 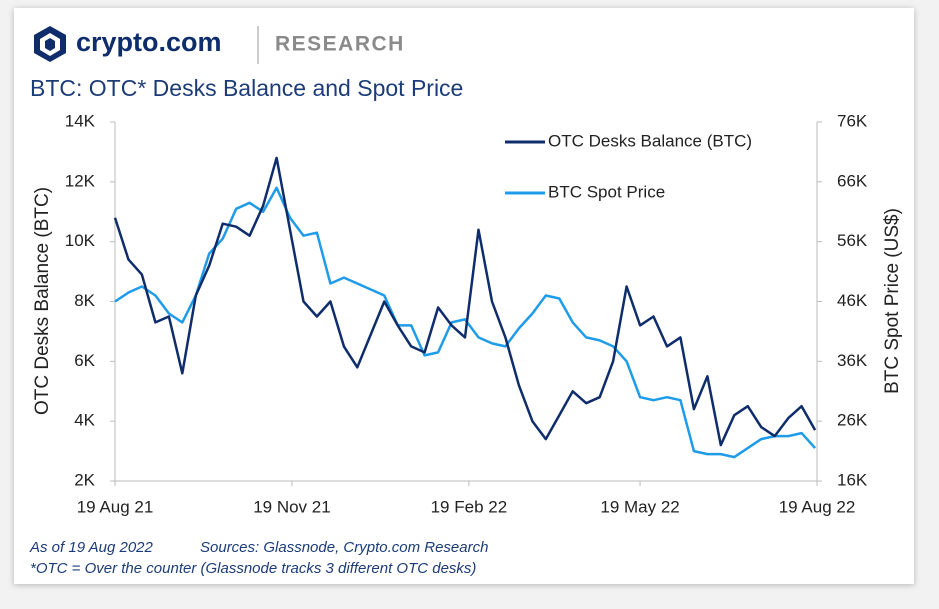 I want to click on y-tick-label: 4K, so click(x=84, y=420).